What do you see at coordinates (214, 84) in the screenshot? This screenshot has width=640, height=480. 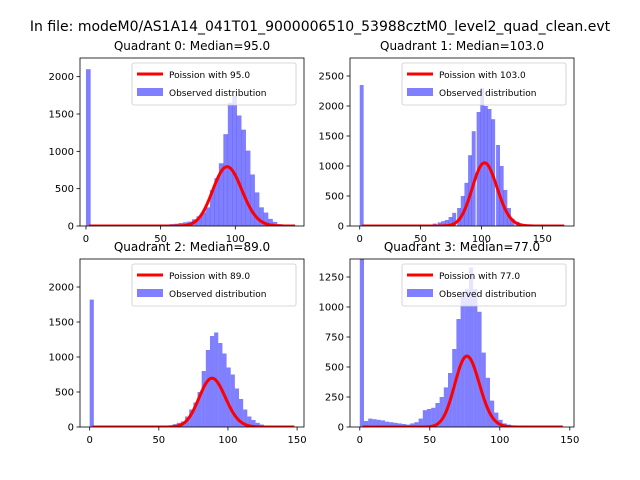 I see `legend: Poission with 95.0 Observed distribution` at bounding box center [214, 84].